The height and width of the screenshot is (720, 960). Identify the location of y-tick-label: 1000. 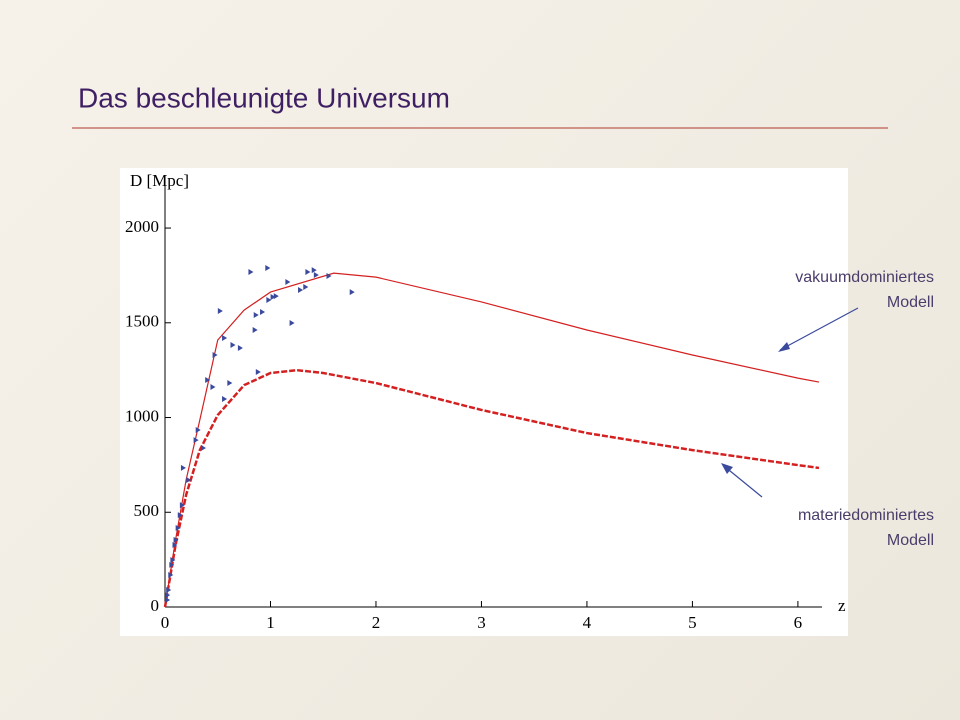
(142, 415).